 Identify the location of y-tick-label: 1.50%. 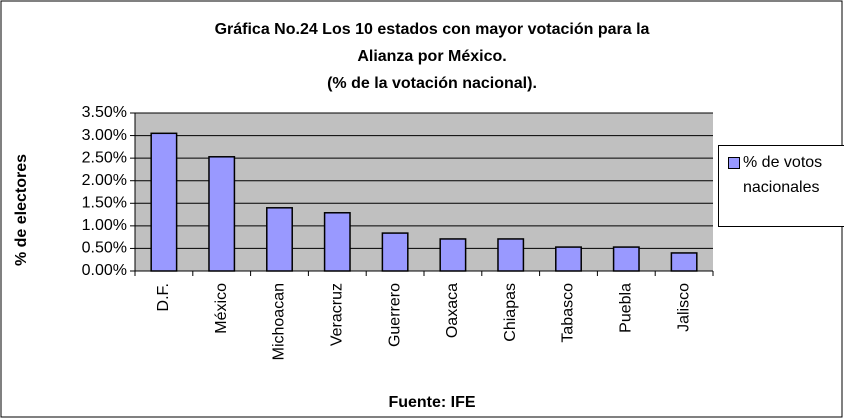
(104, 203).